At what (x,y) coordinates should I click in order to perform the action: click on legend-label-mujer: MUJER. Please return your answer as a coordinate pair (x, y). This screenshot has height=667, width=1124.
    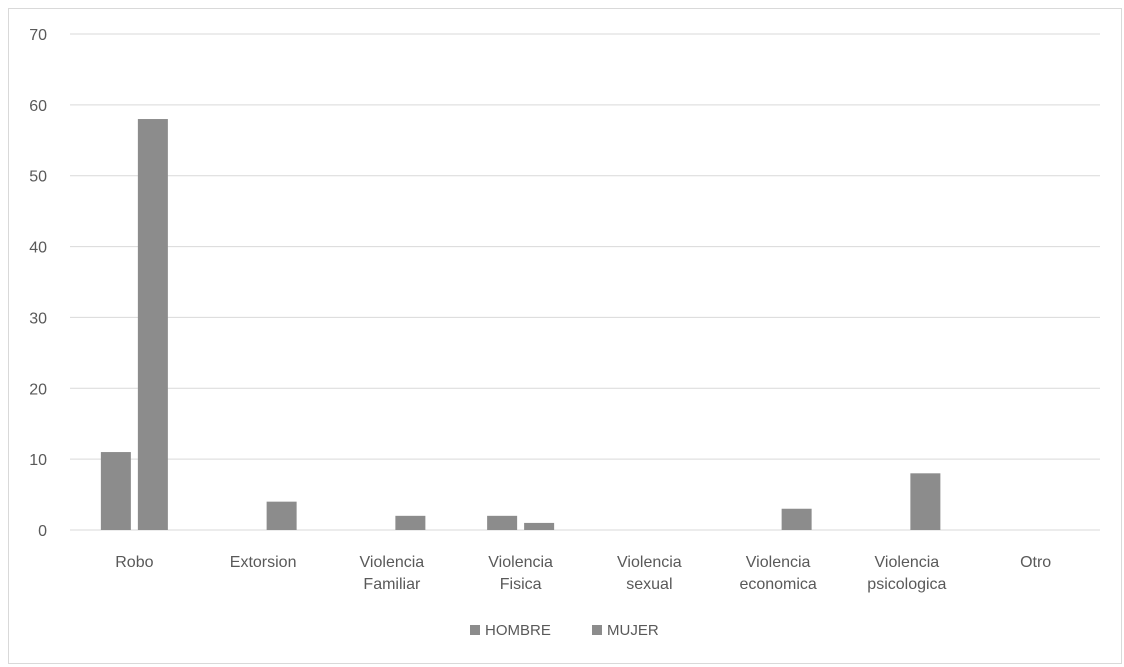
    Looking at the image, I should click on (633, 630).